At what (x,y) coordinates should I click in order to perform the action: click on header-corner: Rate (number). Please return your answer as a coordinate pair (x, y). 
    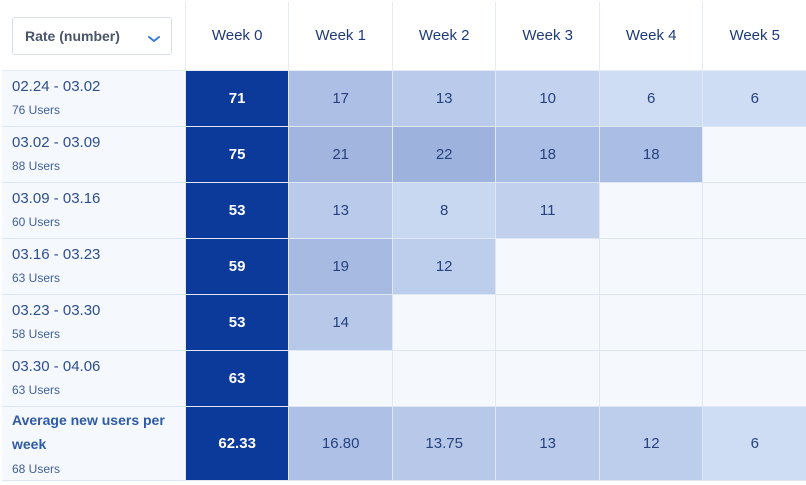
    Looking at the image, I should click on (94, 36).